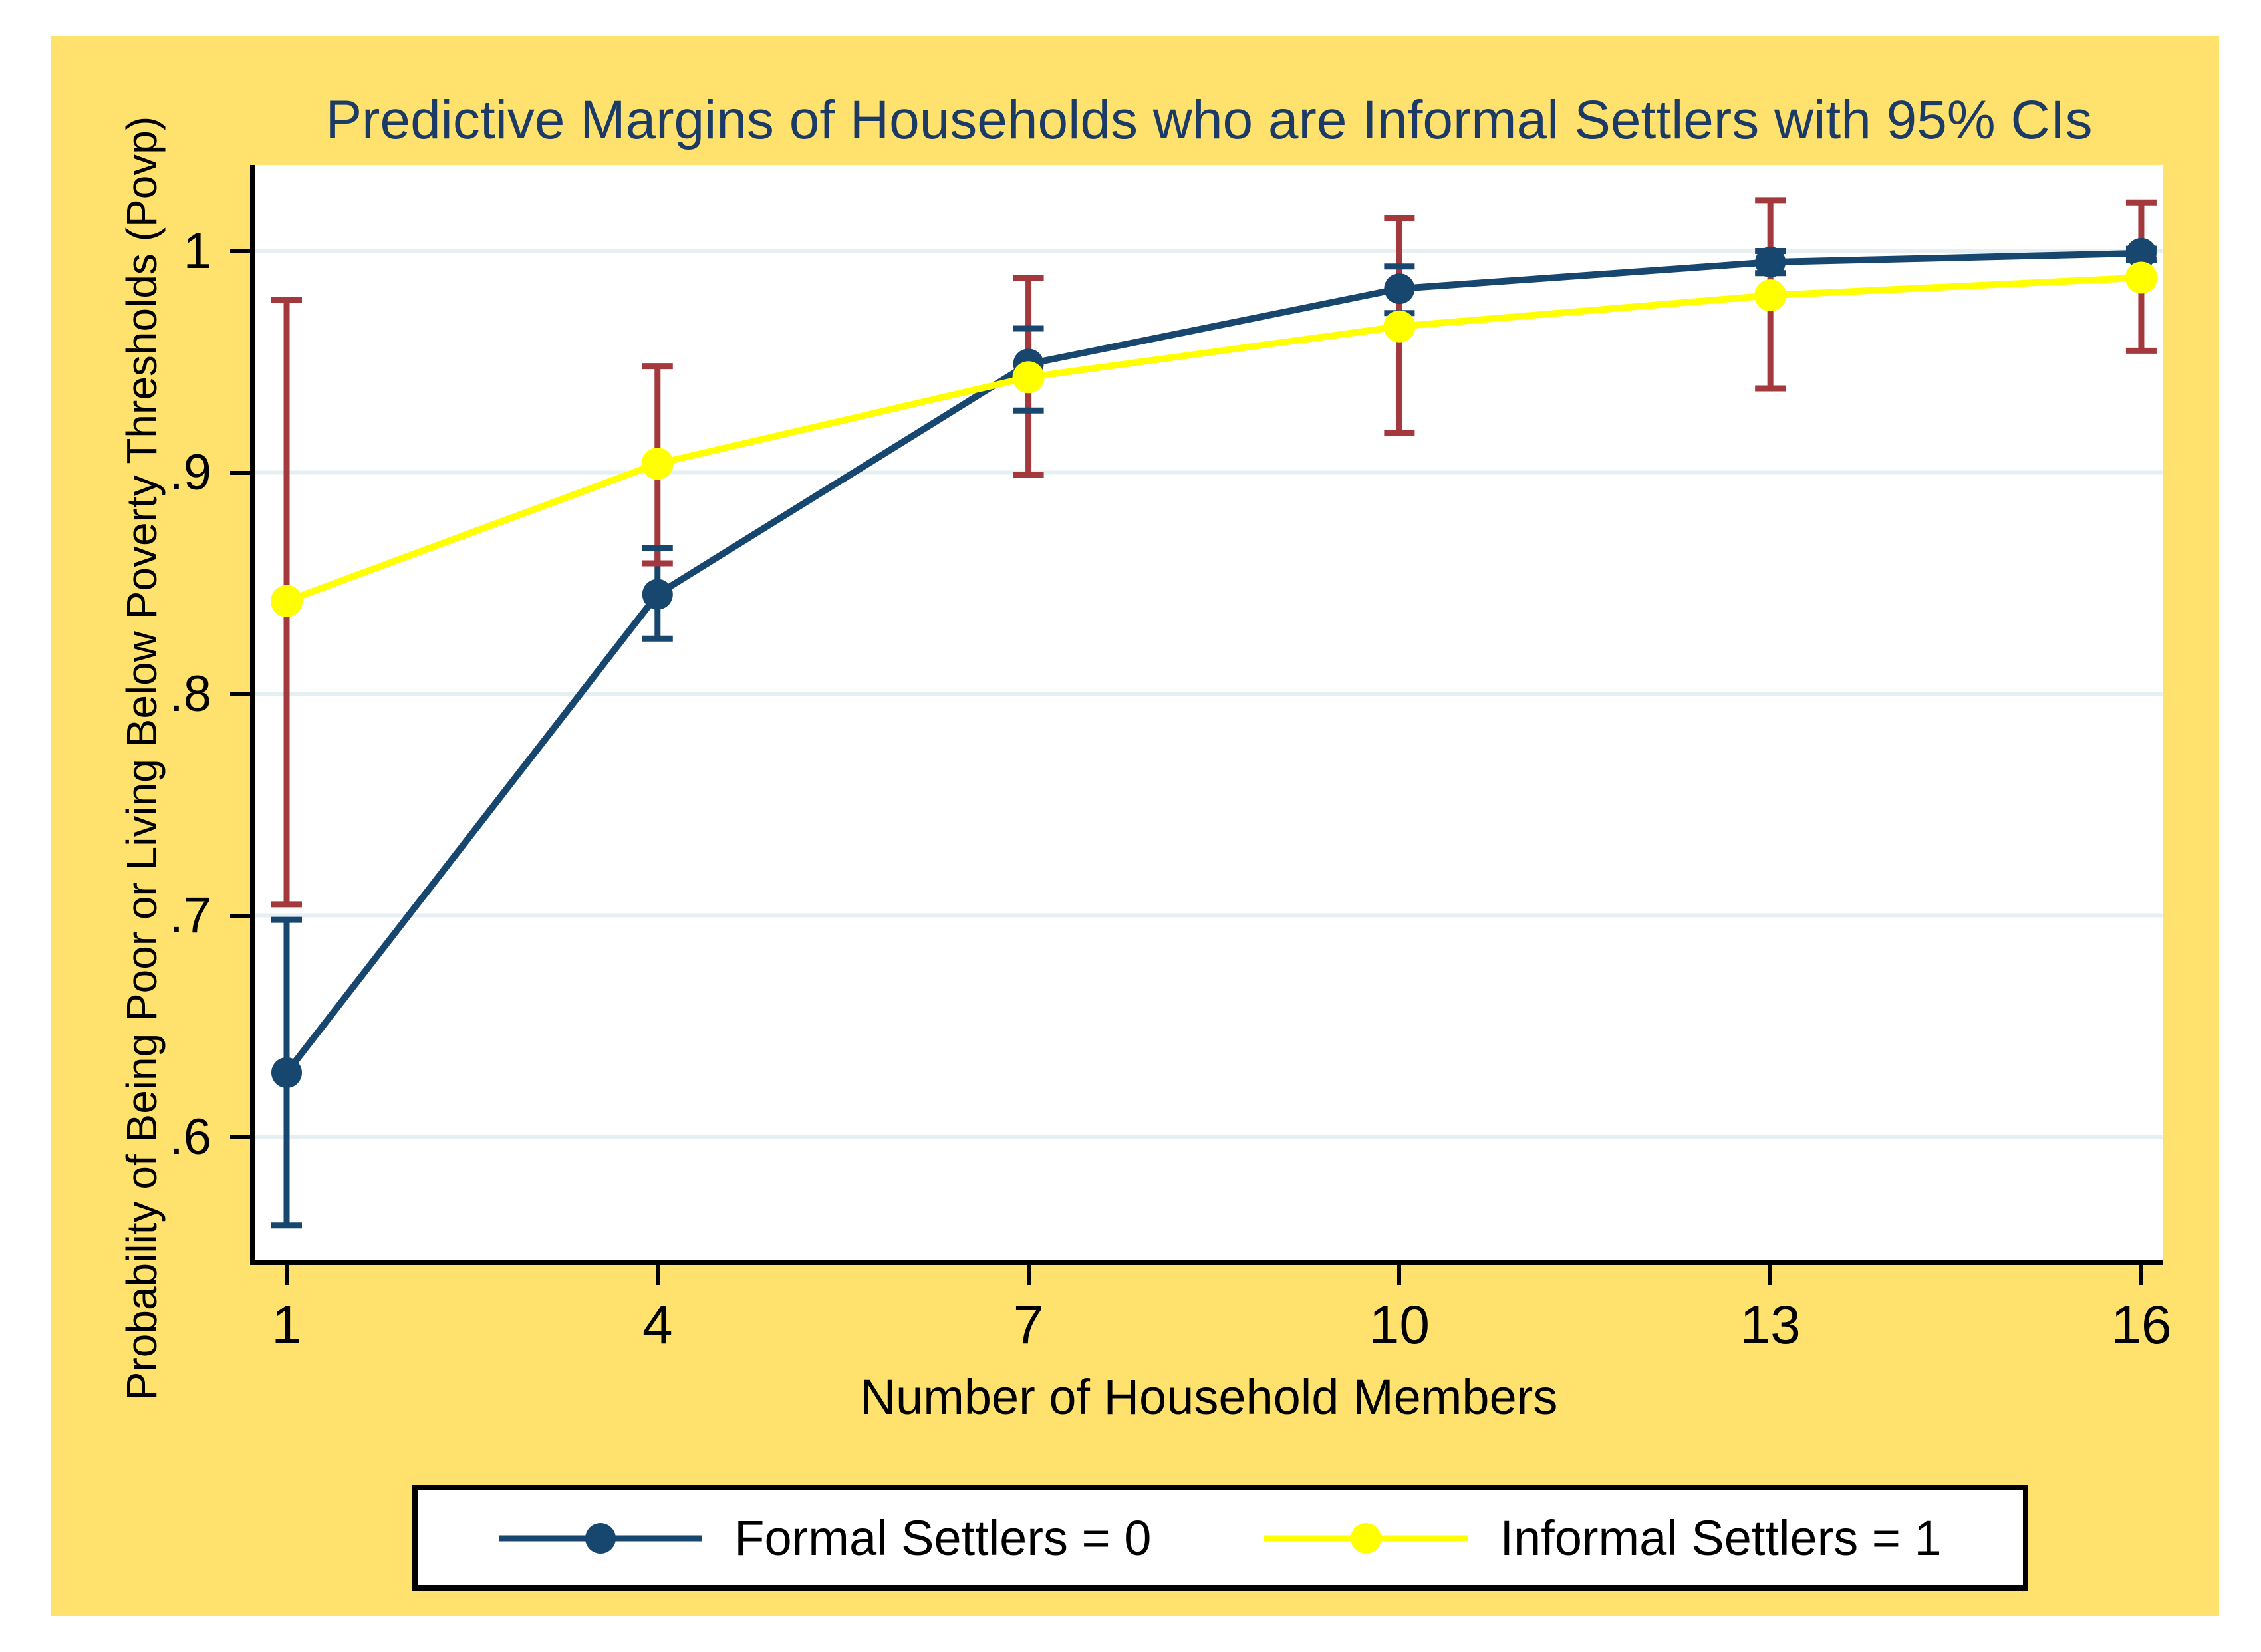 This screenshot has height=1652, width=2261. Describe the element at coordinates (657, 1325) in the screenshot. I see `x-tick-label: 4` at that location.